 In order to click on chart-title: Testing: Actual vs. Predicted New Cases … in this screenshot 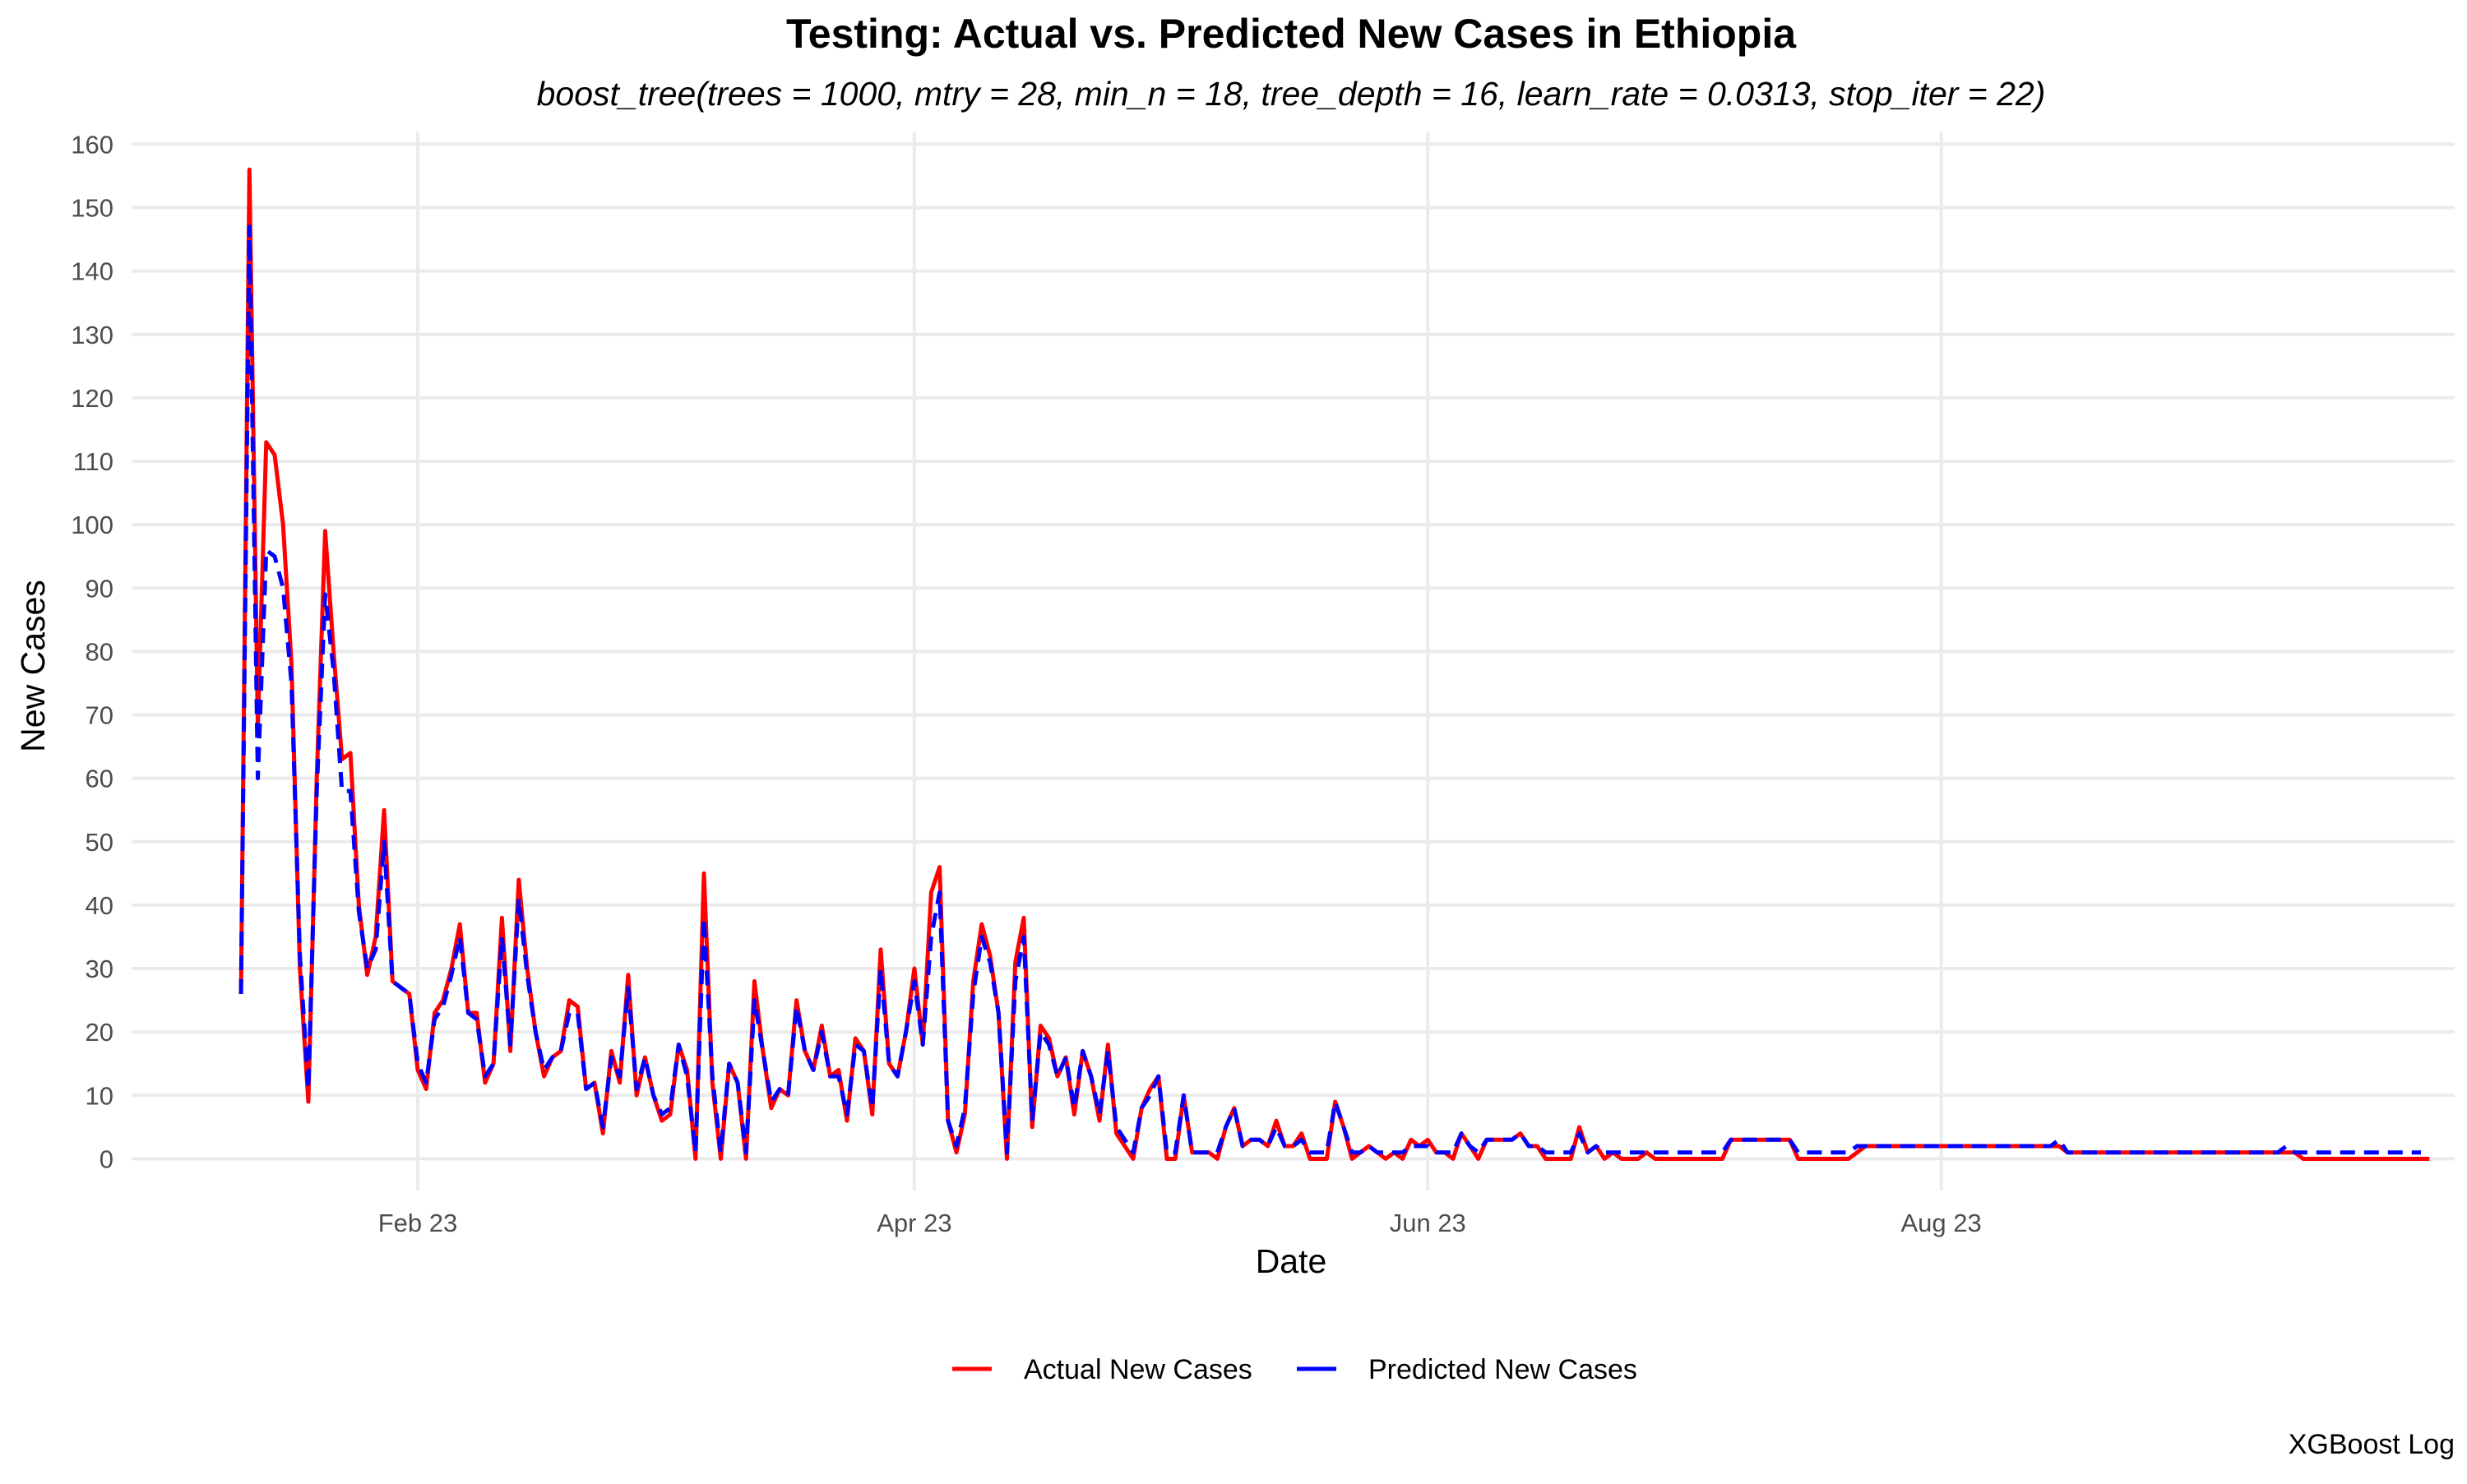, I will do `click(1291, 34)`.